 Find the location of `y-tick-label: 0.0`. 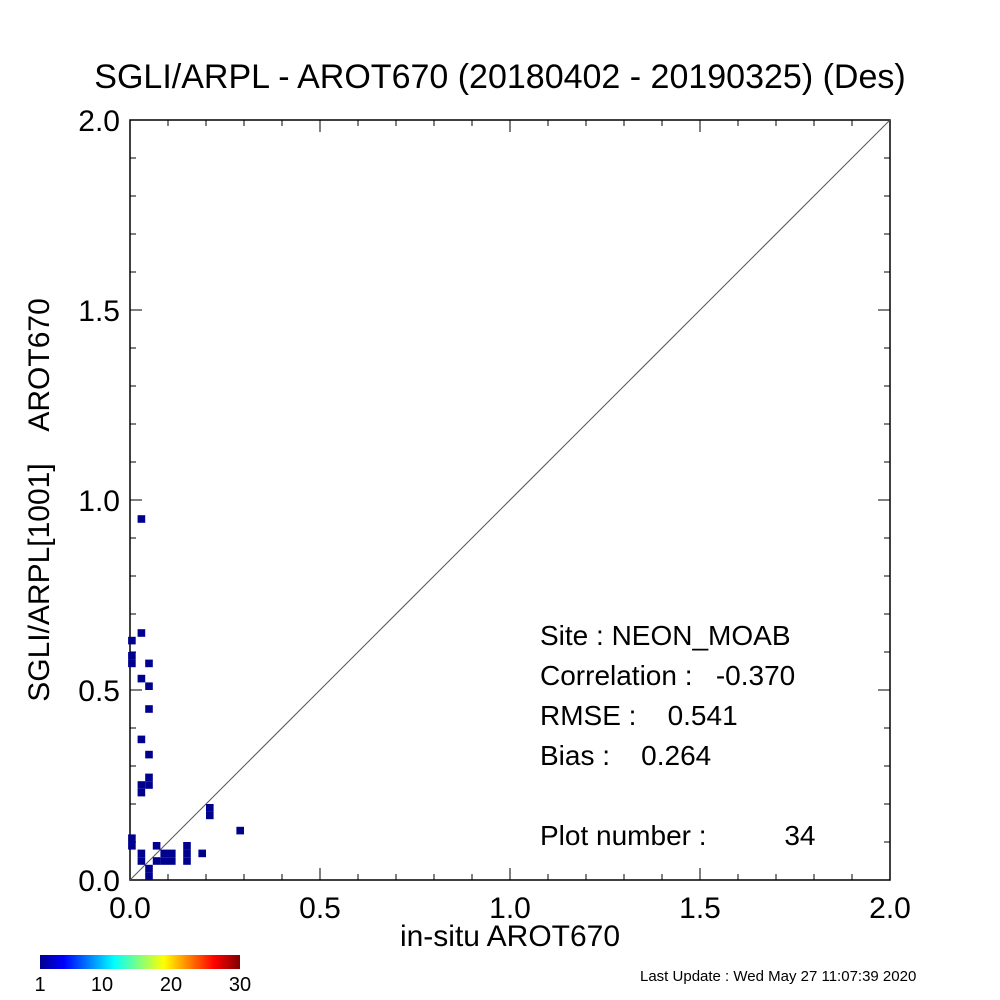

y-tick-label: 0.0 is located at coordinates (99, 881).